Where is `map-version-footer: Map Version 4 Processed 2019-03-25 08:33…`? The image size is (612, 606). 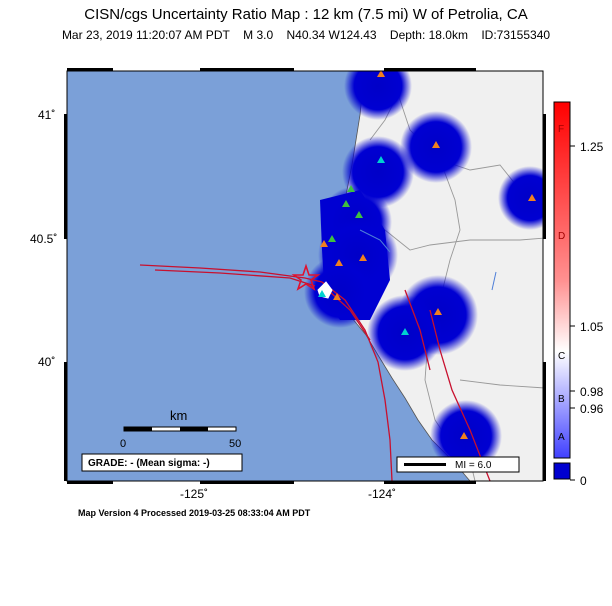
map-version-footer: Map Version 4 Processed 2019-03-25 08:33… is located at coordinates (194, 513).